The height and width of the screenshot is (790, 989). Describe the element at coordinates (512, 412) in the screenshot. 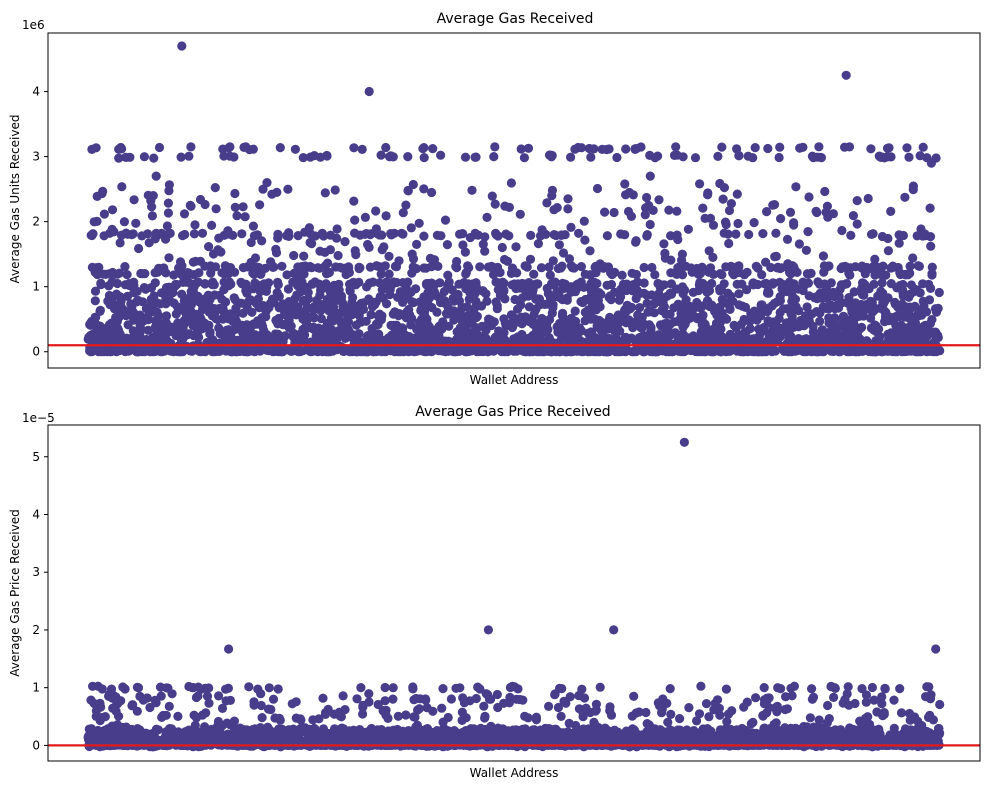

I see `chart-title: Average Gas Price Received` at that location.